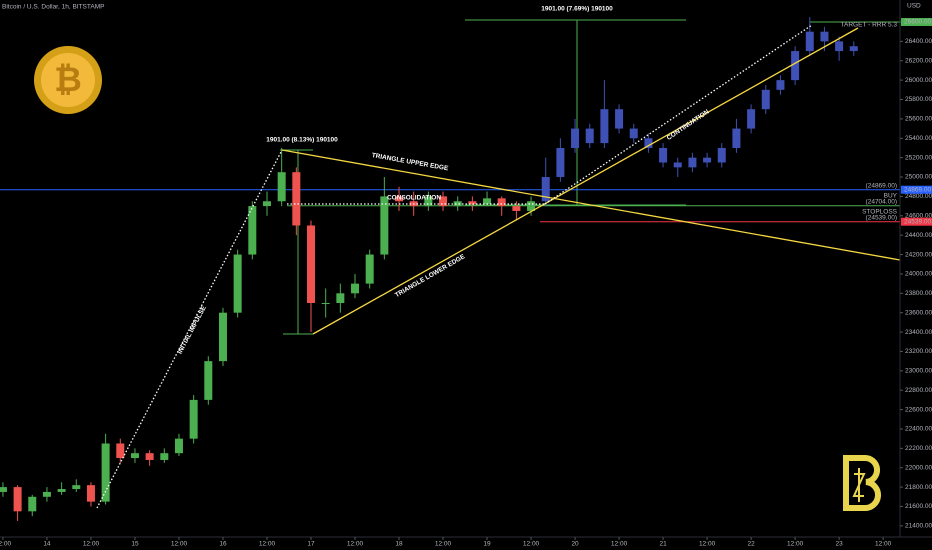 This screenshot has width=932, height=550. I want to click on y-tick-label: 23800.00, so click(918, 293).